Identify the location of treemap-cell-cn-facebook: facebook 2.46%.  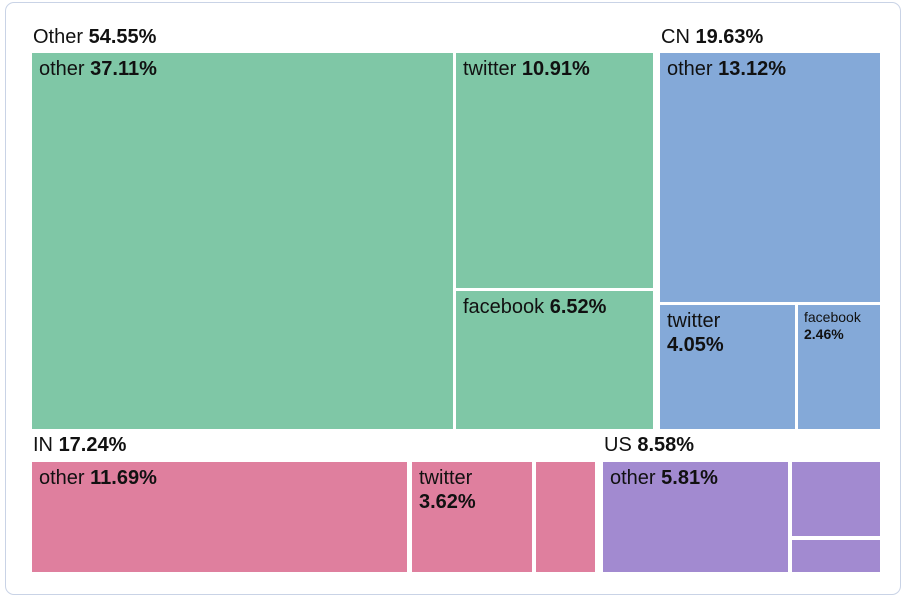
(839, 367).